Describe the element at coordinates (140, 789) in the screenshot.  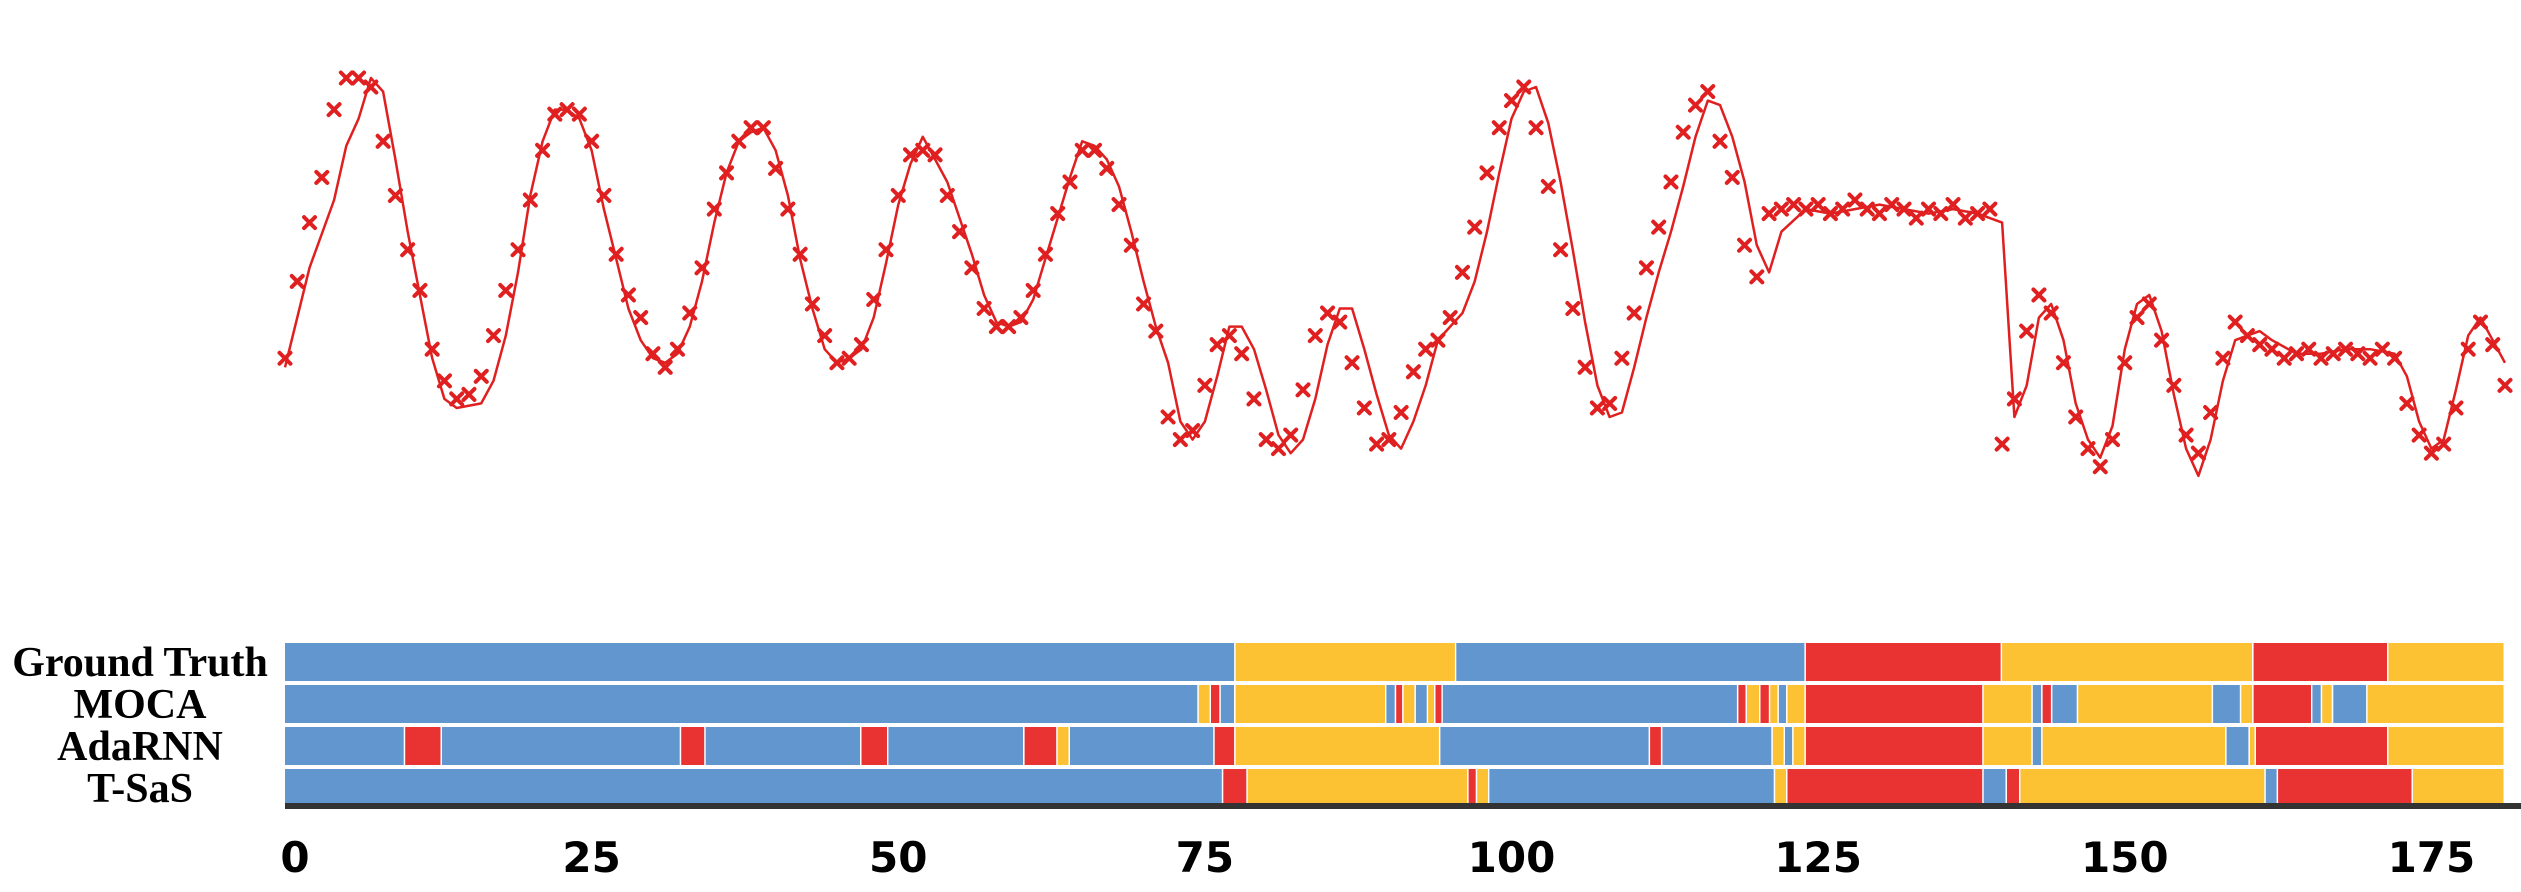
I see `row-label-t-sas: T-SaS` at that location.